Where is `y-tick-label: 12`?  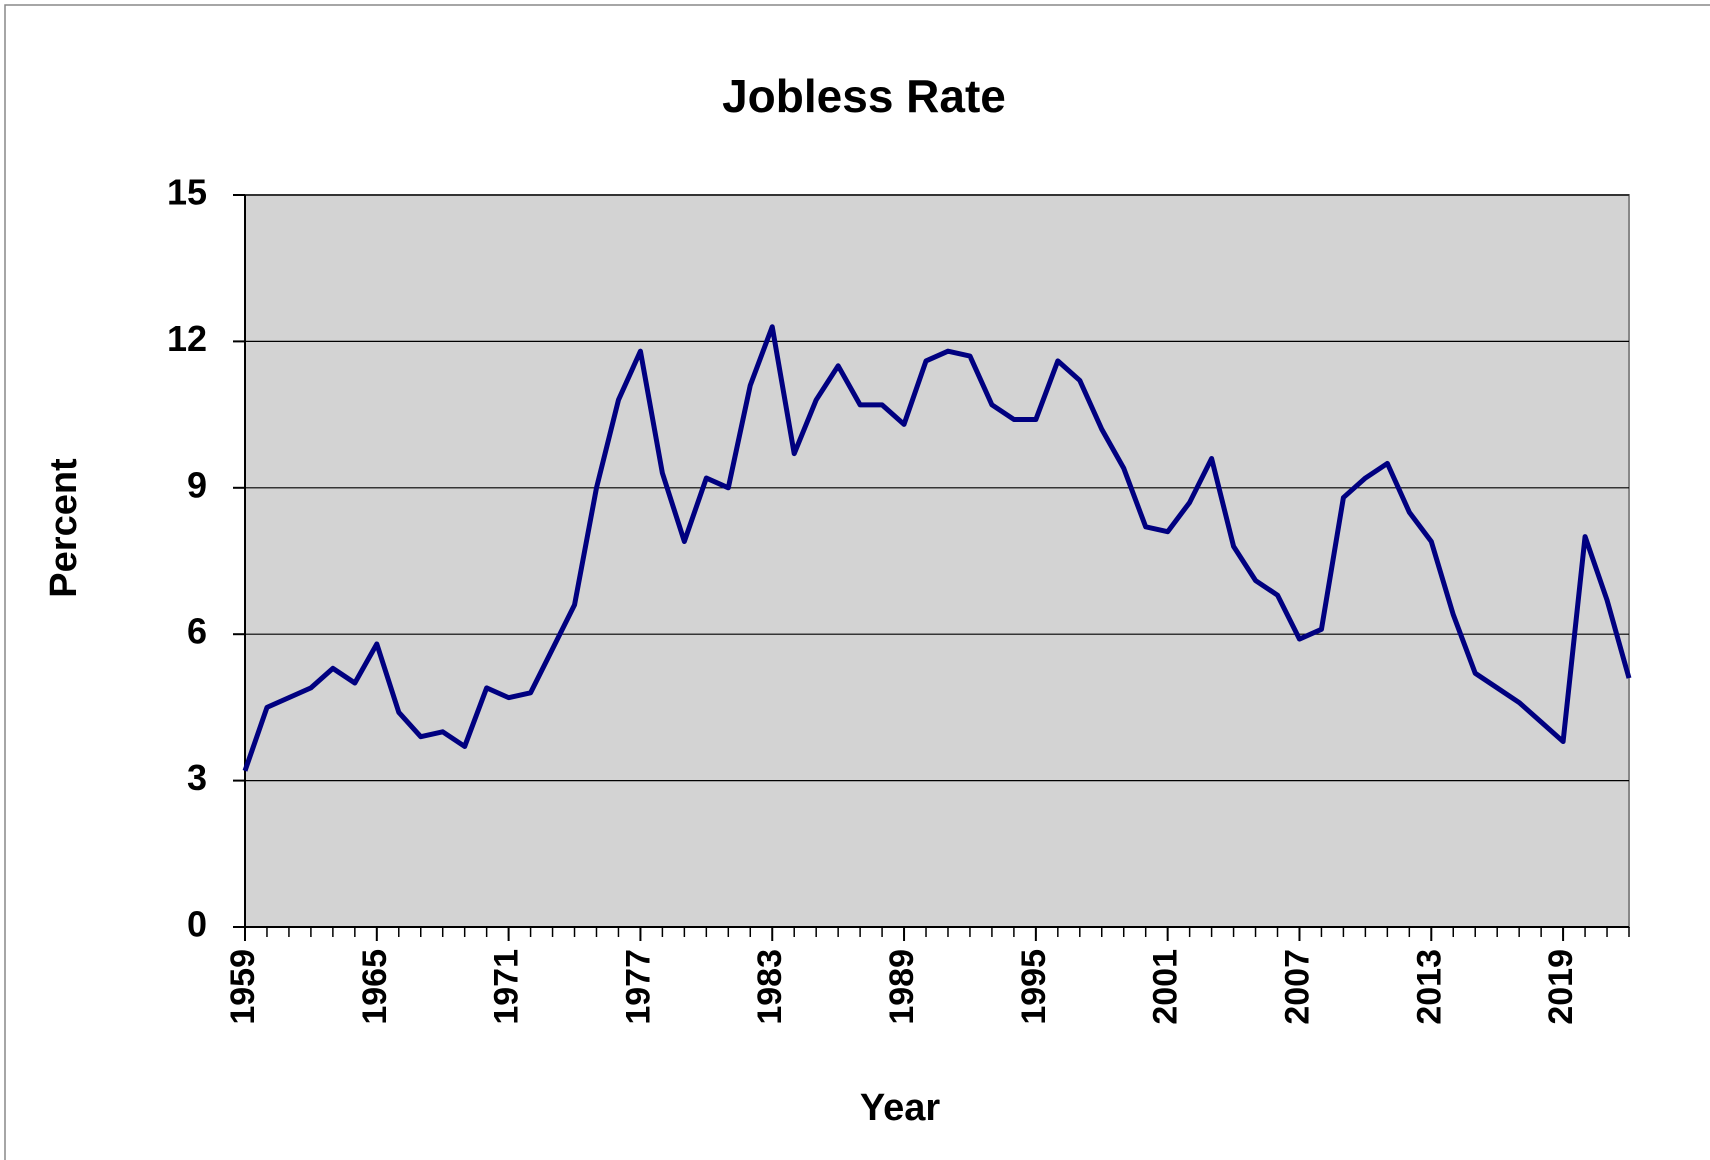 y-tick-label: 12 is located at coordinates (187, 338).